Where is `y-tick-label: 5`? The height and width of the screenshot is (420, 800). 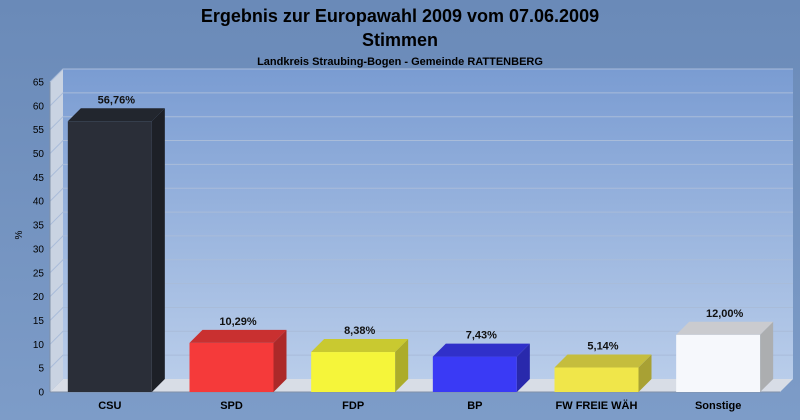 y-tick-label: 5 is located at coordinates (41, 369).